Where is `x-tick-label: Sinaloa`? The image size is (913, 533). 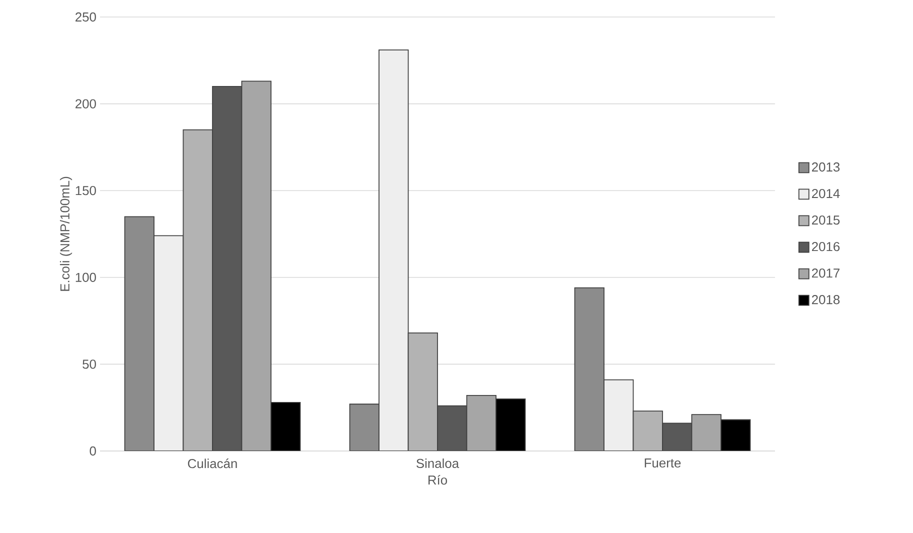
x-tick-label: Sinaloa is located at coordinates (438, 463).